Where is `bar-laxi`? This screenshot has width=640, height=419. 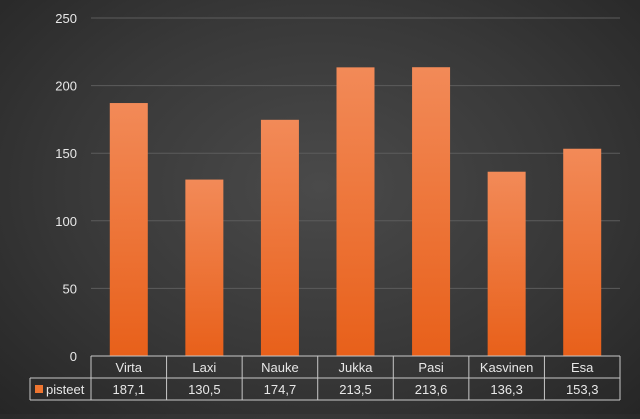
bar-laxi is located at coordinates (204, 267).